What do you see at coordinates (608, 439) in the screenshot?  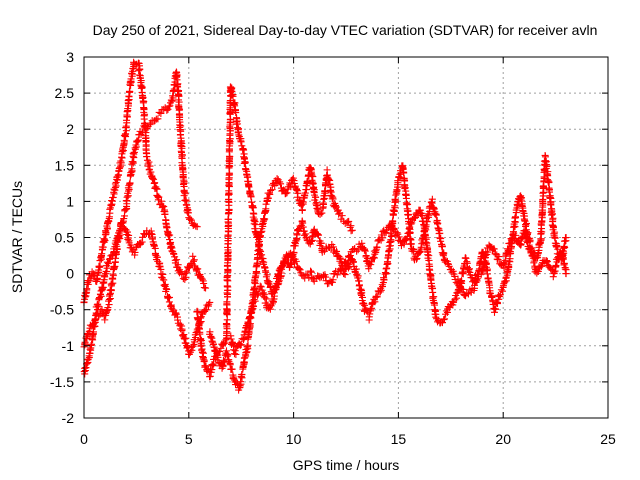 I see `x-tick-label: 25` at bounding box center [608, 439].